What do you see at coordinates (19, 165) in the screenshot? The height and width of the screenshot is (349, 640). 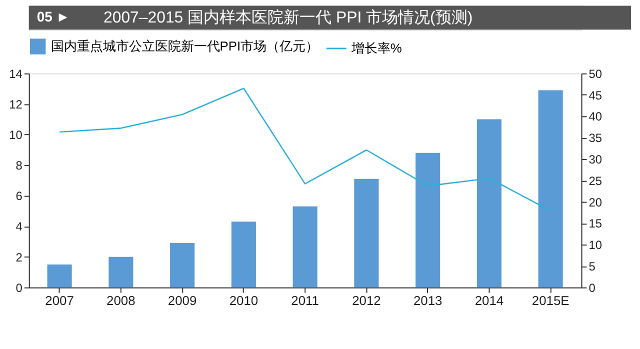 I see `y-tick-label: 8` at bounding box center [19, 165].